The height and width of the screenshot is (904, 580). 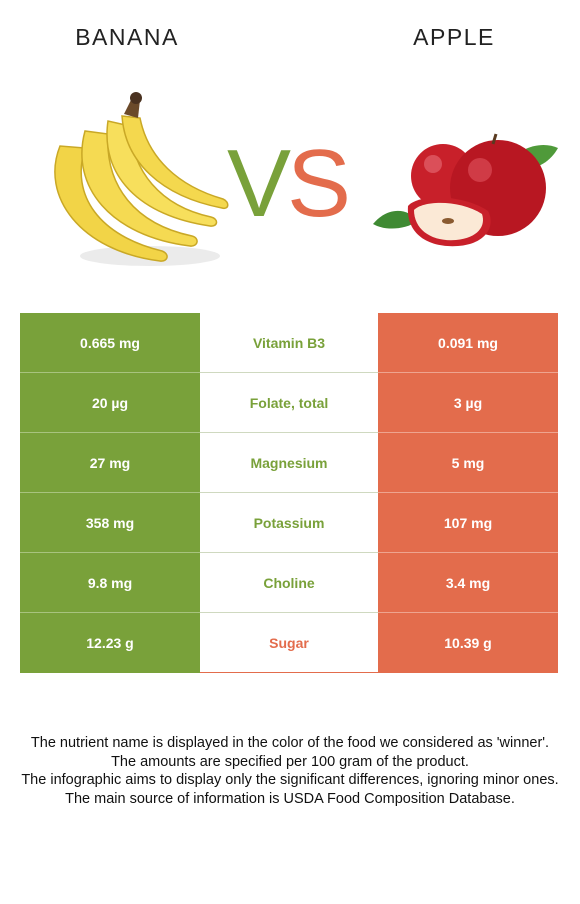 I want to click on right-value-cell: 3.4 mg, so click(x=468, y=583).